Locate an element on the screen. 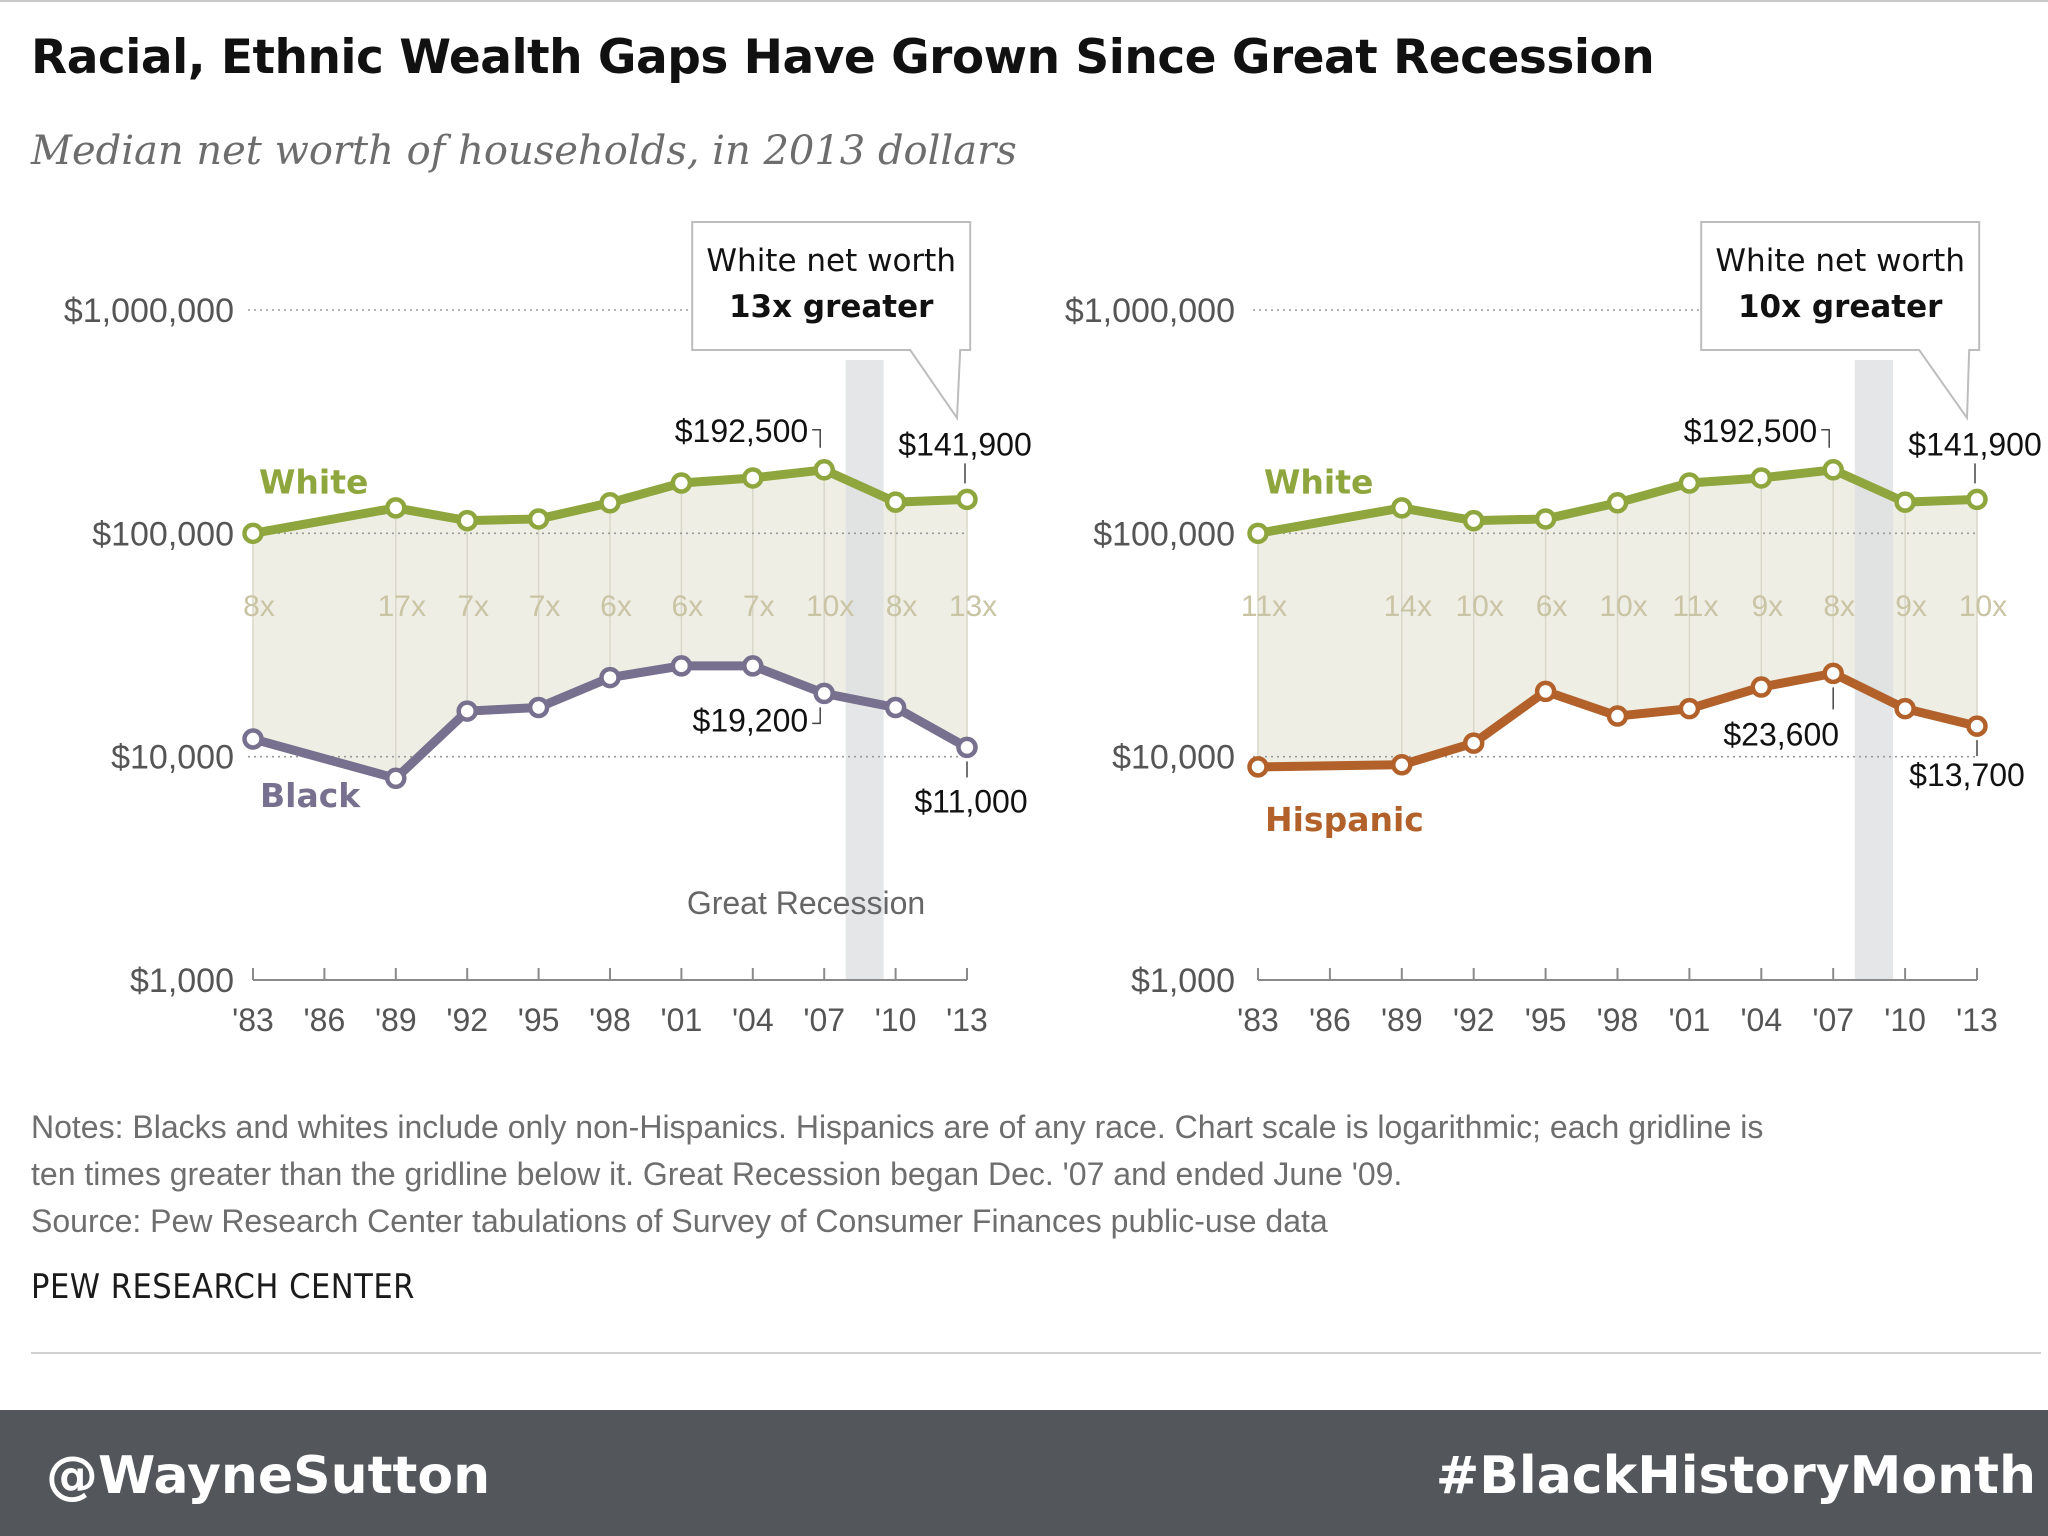  x-tick-label: '07 is located at coordinates (1833, 1020).